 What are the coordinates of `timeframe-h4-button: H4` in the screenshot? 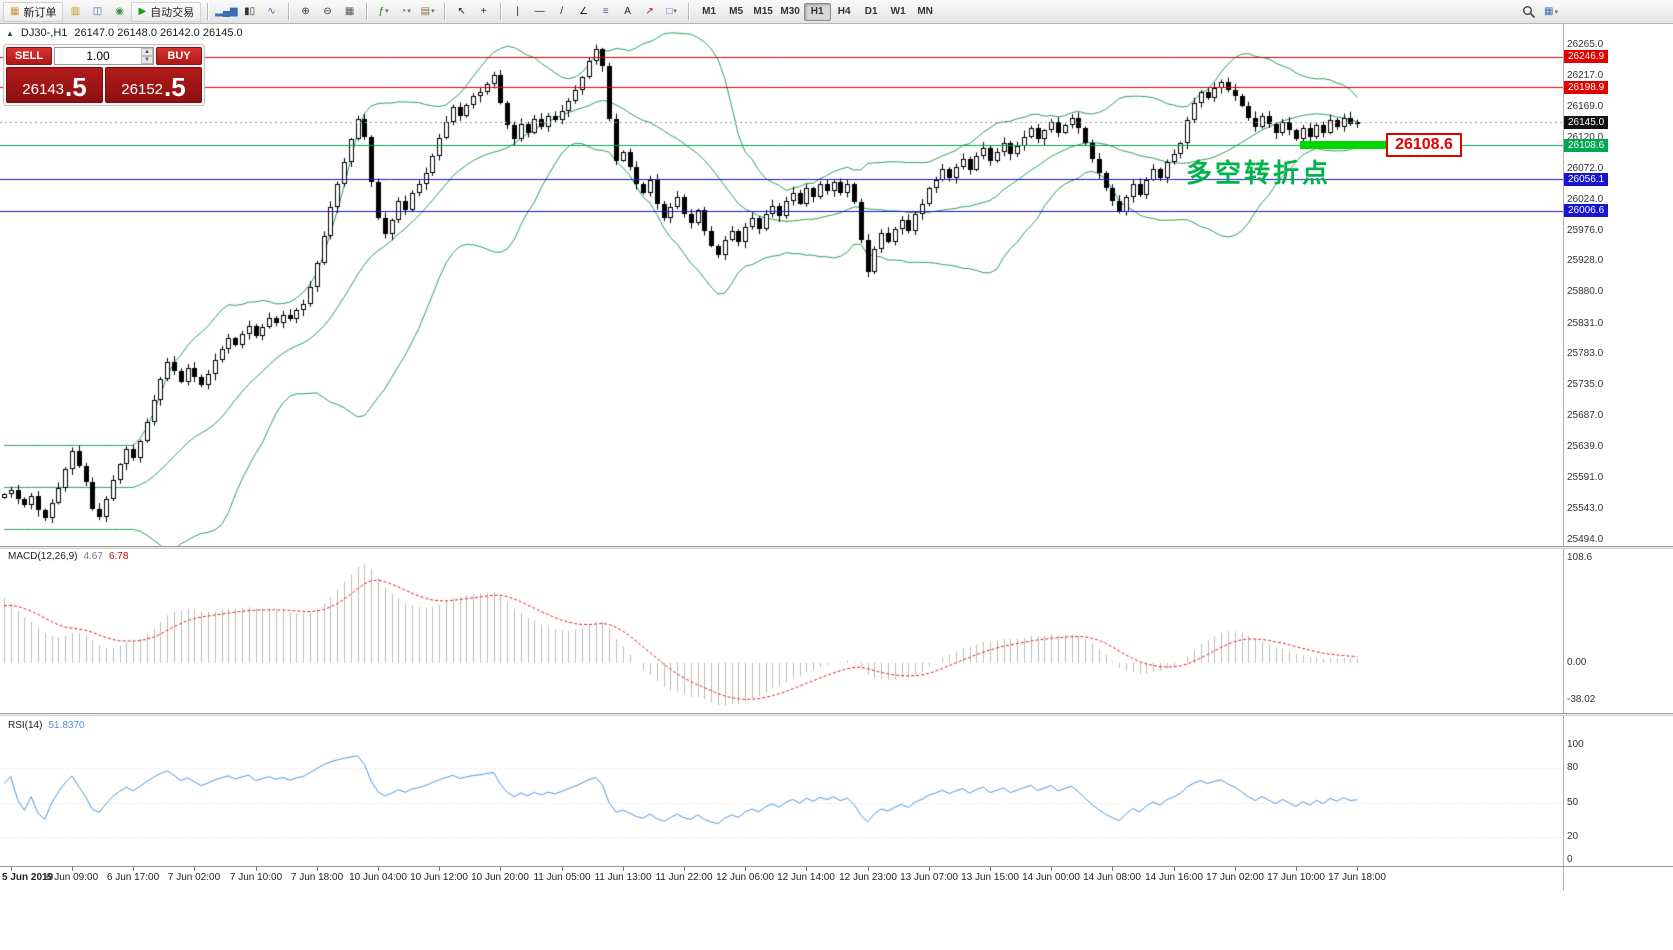 It's located at (844, 12).